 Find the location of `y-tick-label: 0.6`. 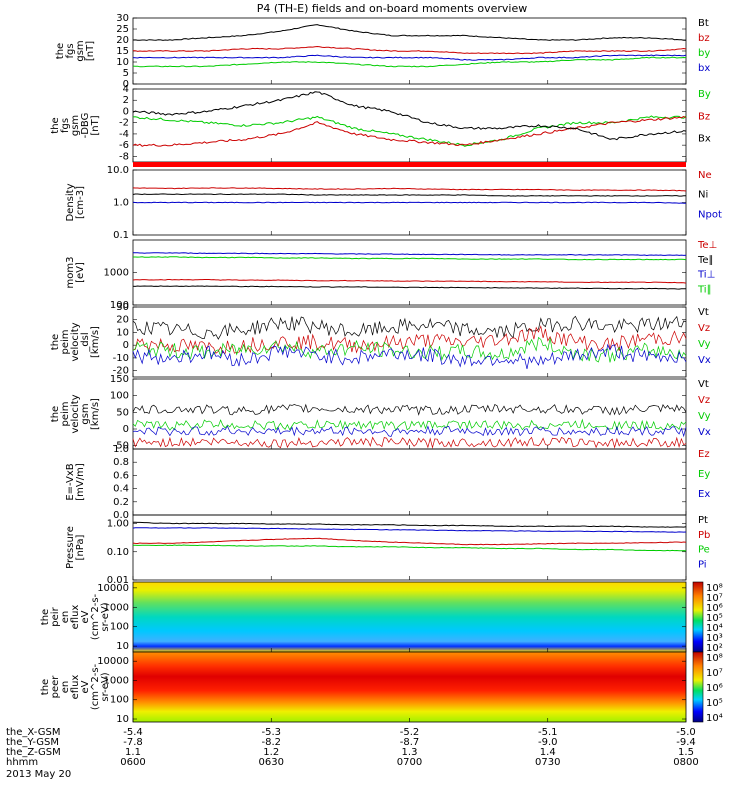

y-tick-label: 0.6 is located at coordinates (121, 475).